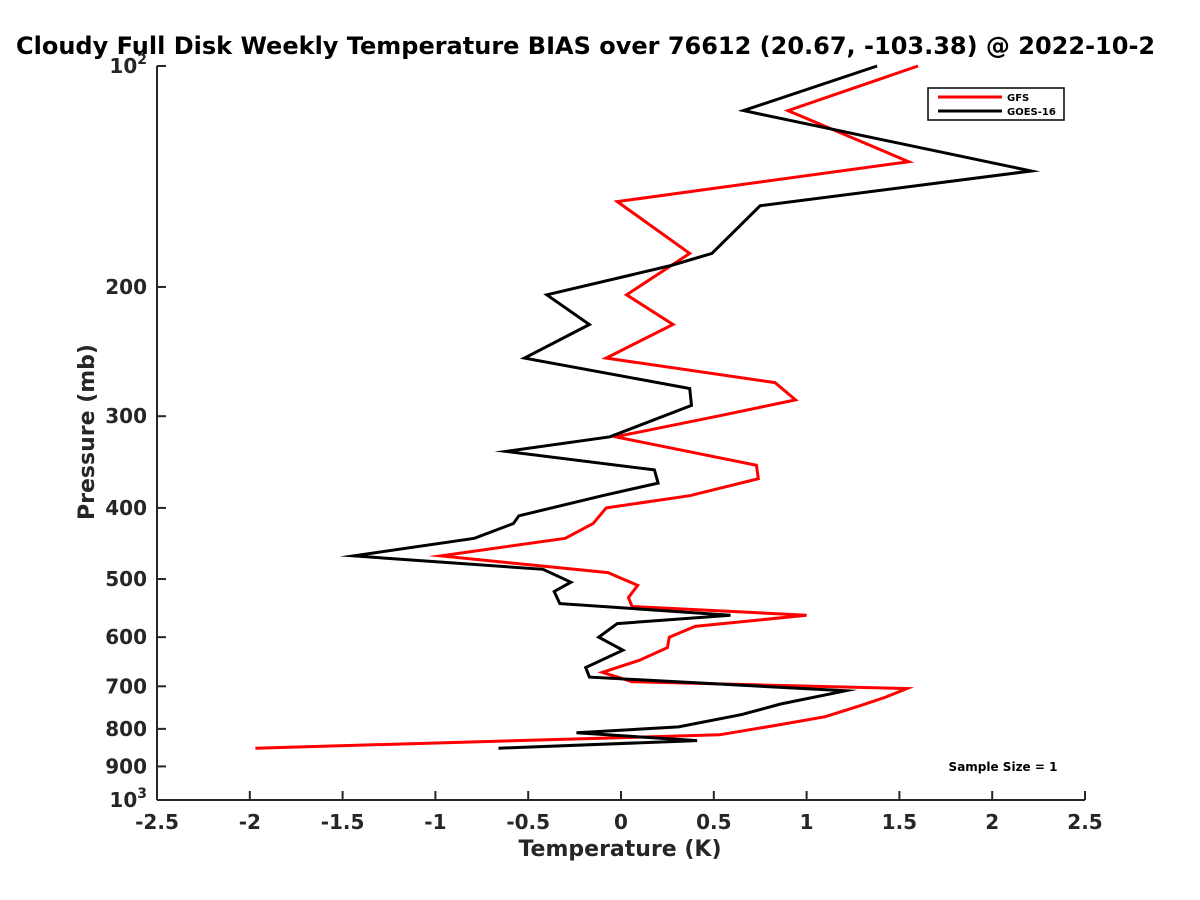 The height and width of the screenshot is (900, 1200). Describe the element at coordinates (619, 849) in the screenshot. I see `x-axis-label: Temperature (K)` at that location.